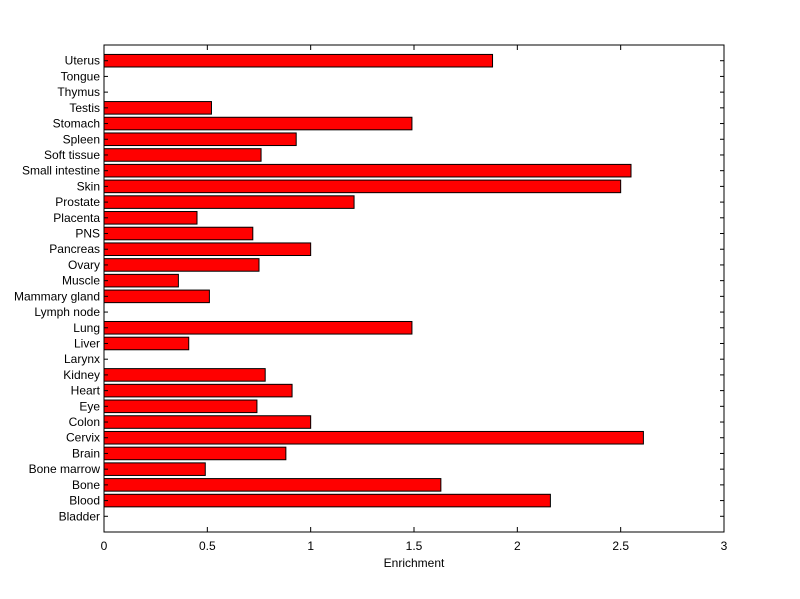  Describe the element at coordinates (724, 546) in the screenshot. I see `x-tick-label-6: 3` at that location.